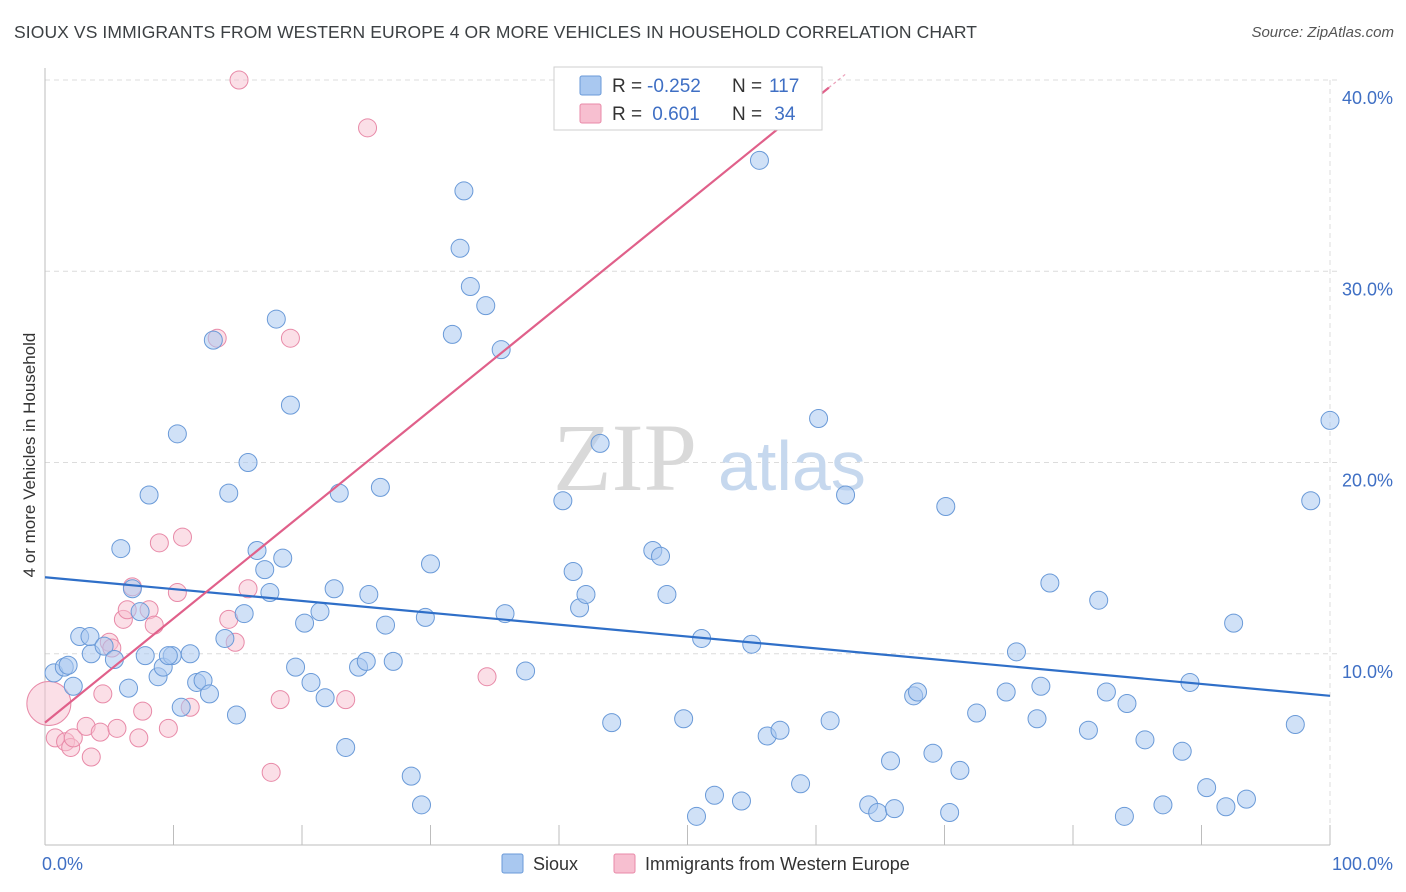 Image resolution: width=1406 pixels, height=892 pixels. What do you see at coordinates (590, 113) in the screenshot?
I see `legend-swatch-immigrants` at bounding box center [590, 113].